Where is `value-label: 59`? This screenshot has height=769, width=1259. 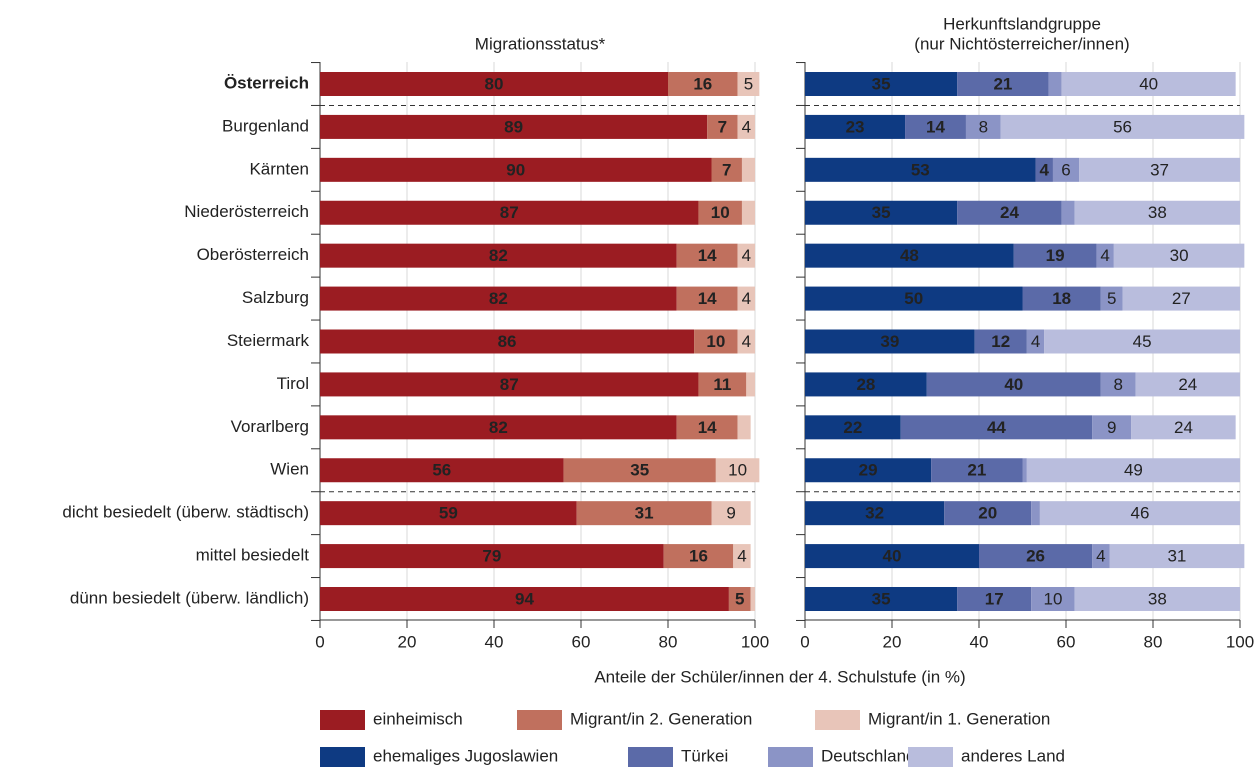
value-label: 59 is located at coordinates (448, 513).